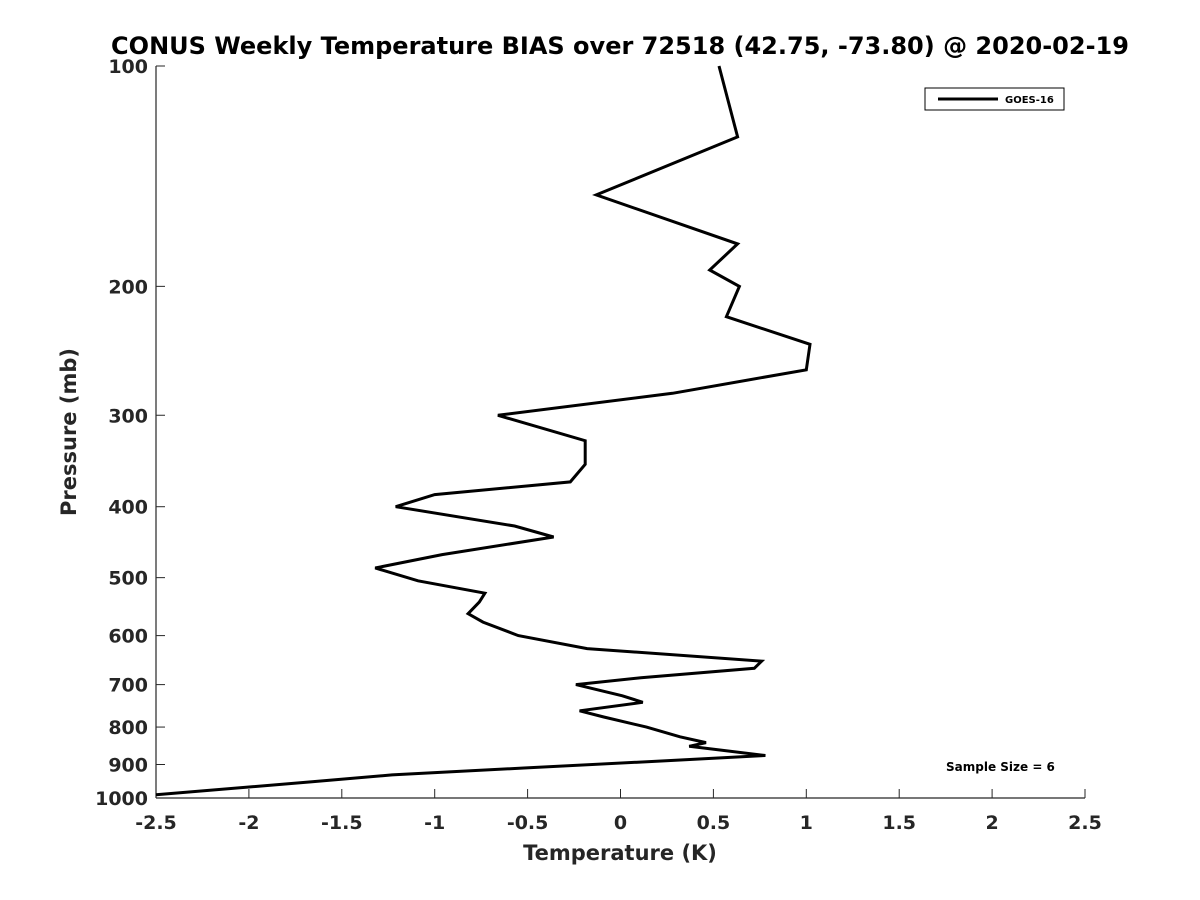 The width and height of the screenshot is (1200, 900). Describe the element at coordinates (620, 853) in the screenshot. I see `x-axis-label: Temperature (K)` at that location.